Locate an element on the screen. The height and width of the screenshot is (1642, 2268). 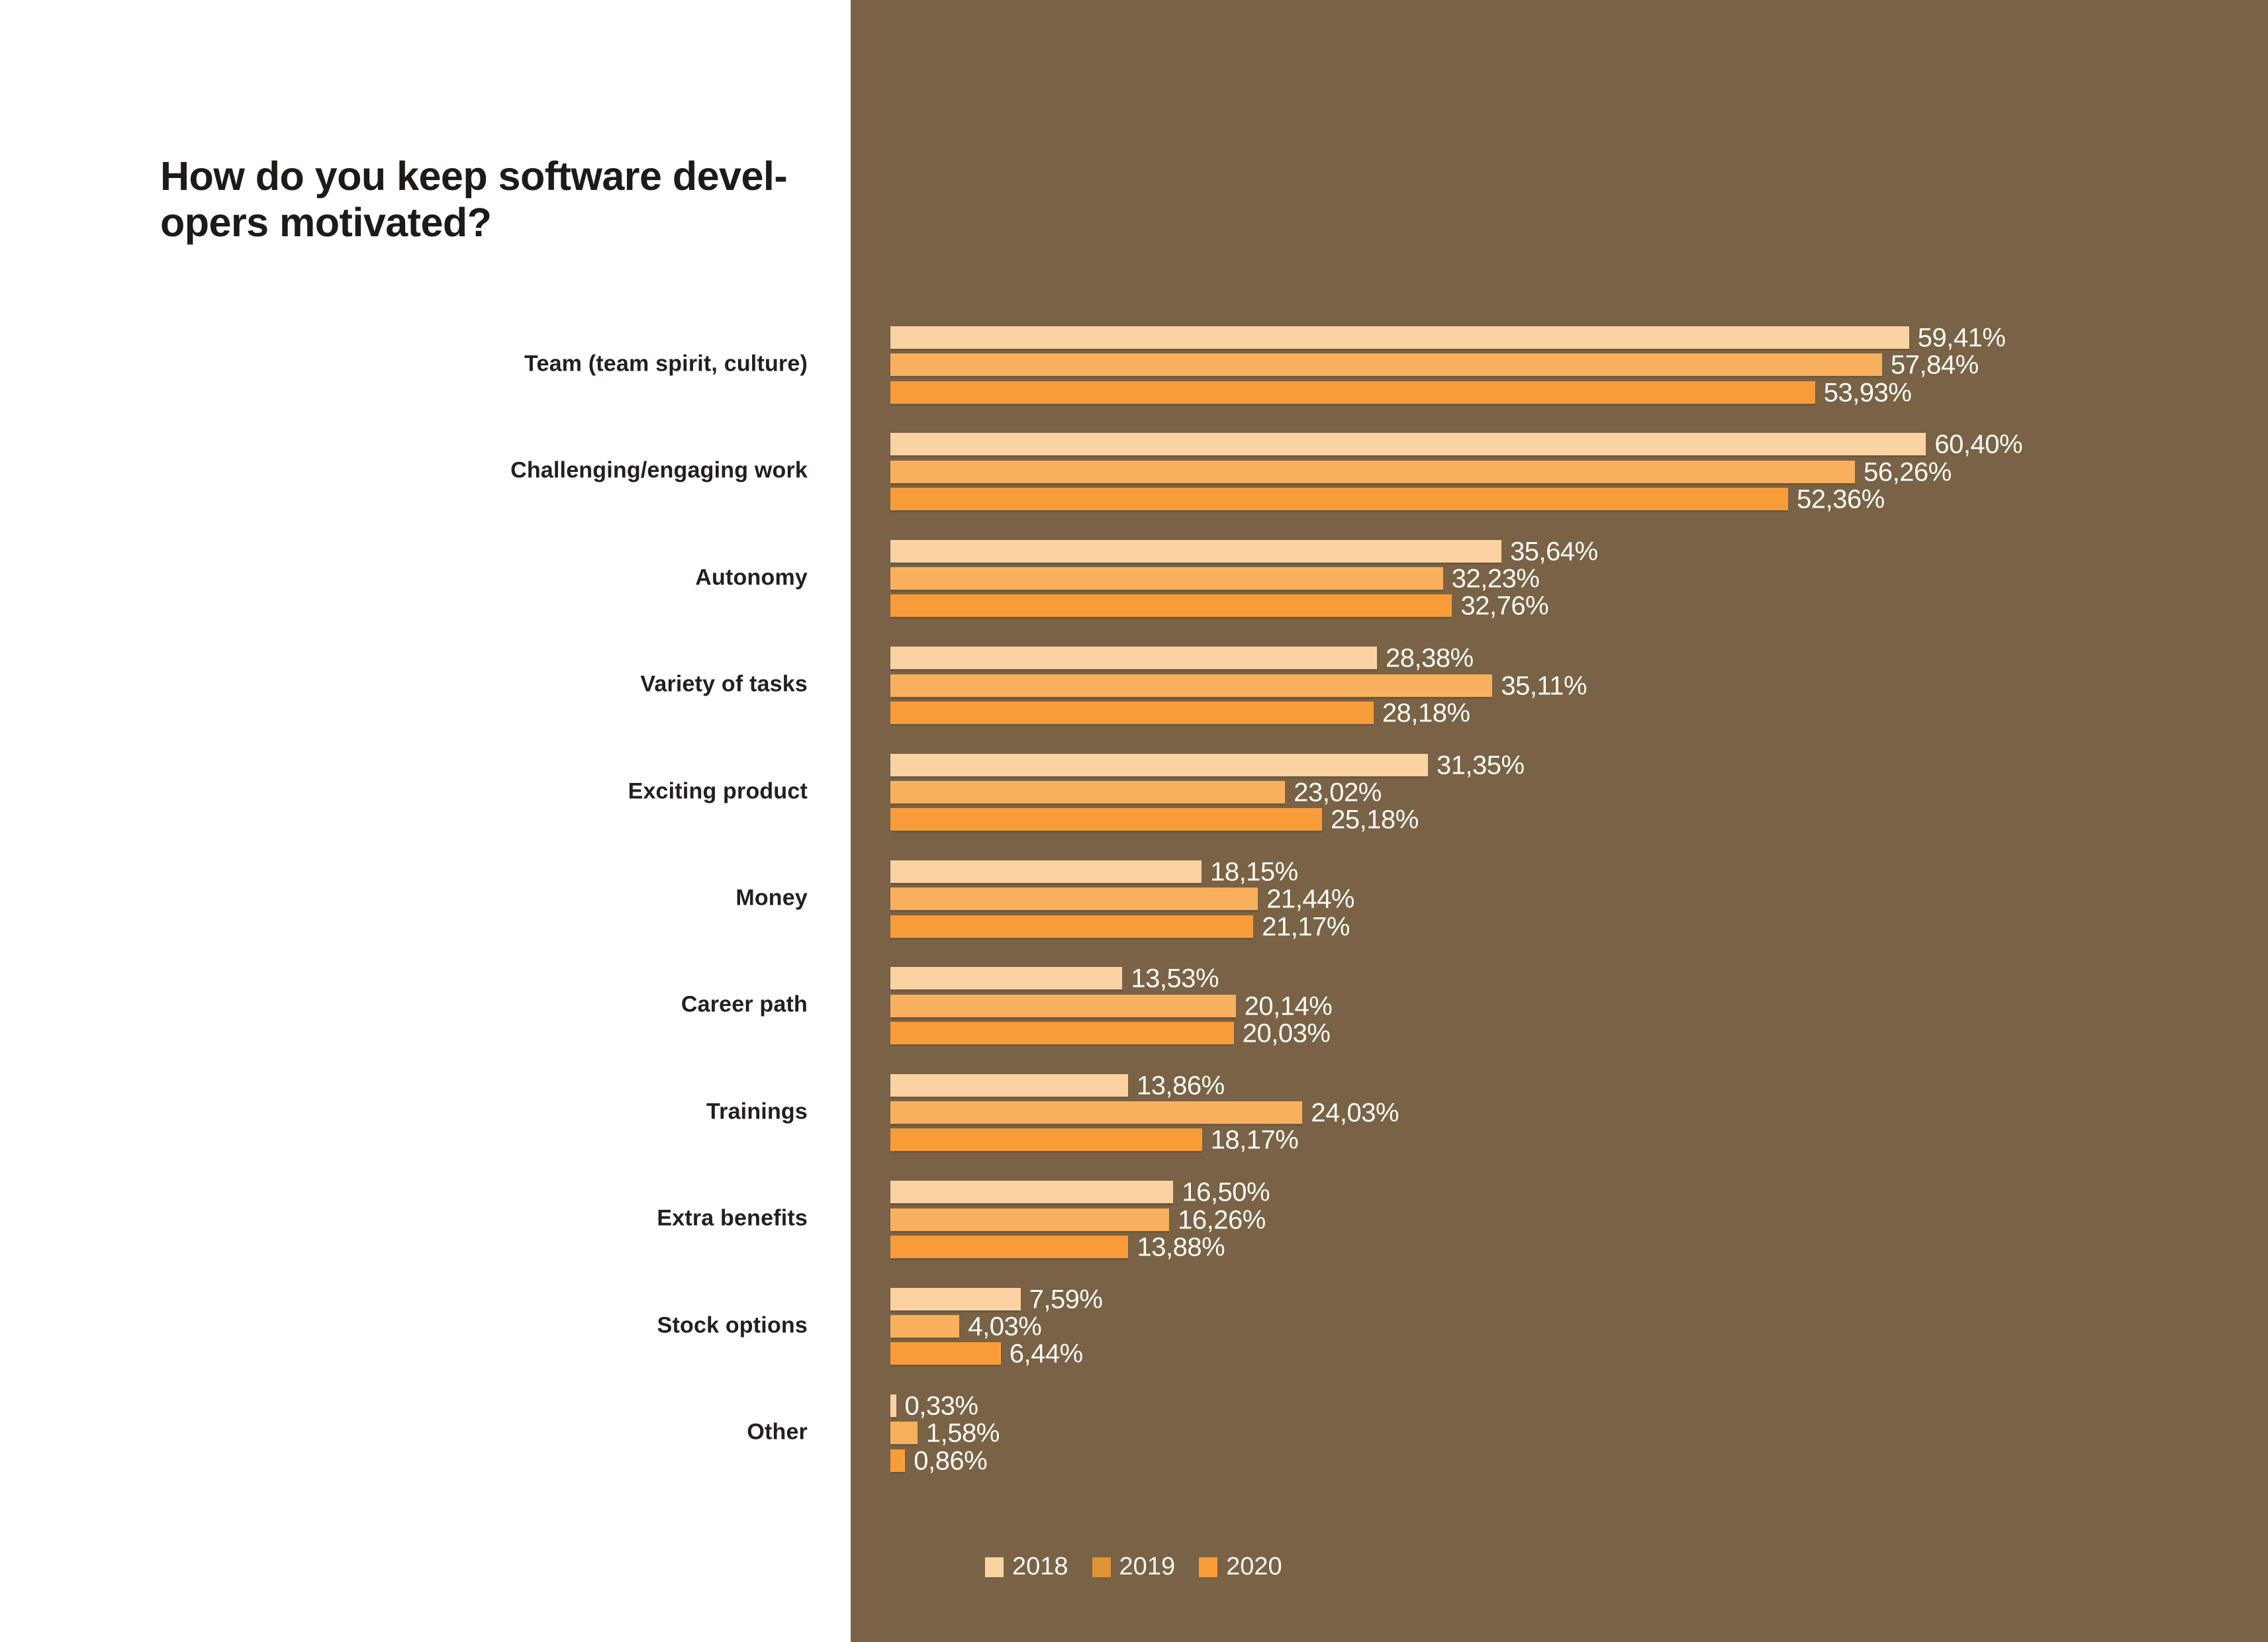
bar-2019-challenging-engaging-work is located at coordinates (1373, 471).